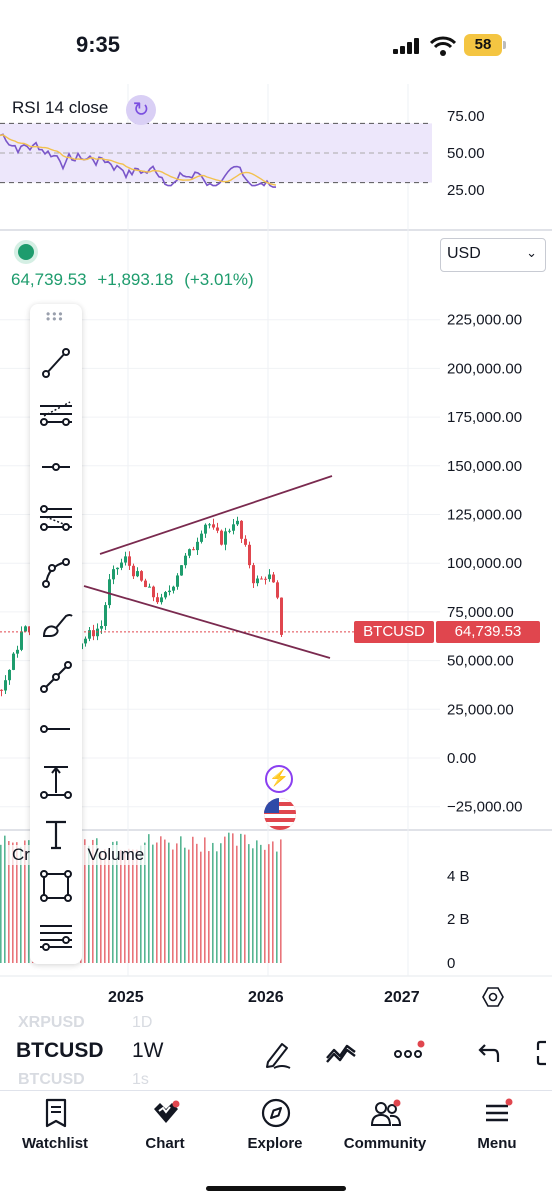  Describe the element at coordinates (276, 1188) in the screenshot. I see `home-indicator` at that location.